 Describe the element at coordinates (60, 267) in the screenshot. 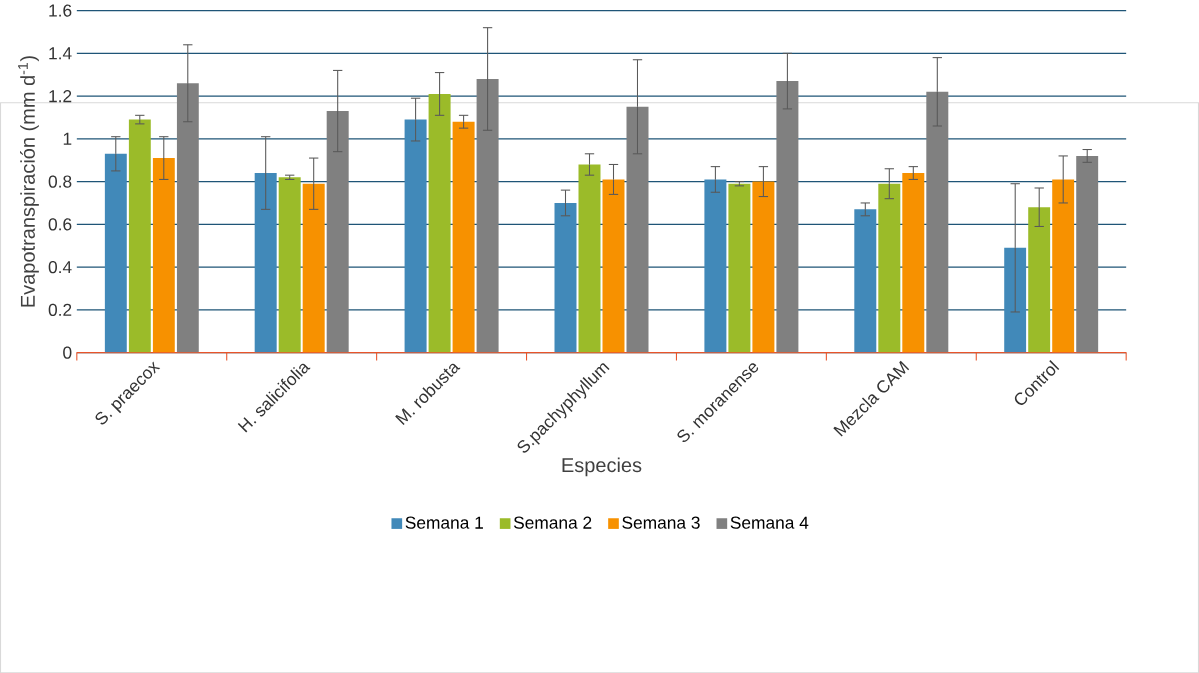

I see `y-tick-label: 0.4` at that location.